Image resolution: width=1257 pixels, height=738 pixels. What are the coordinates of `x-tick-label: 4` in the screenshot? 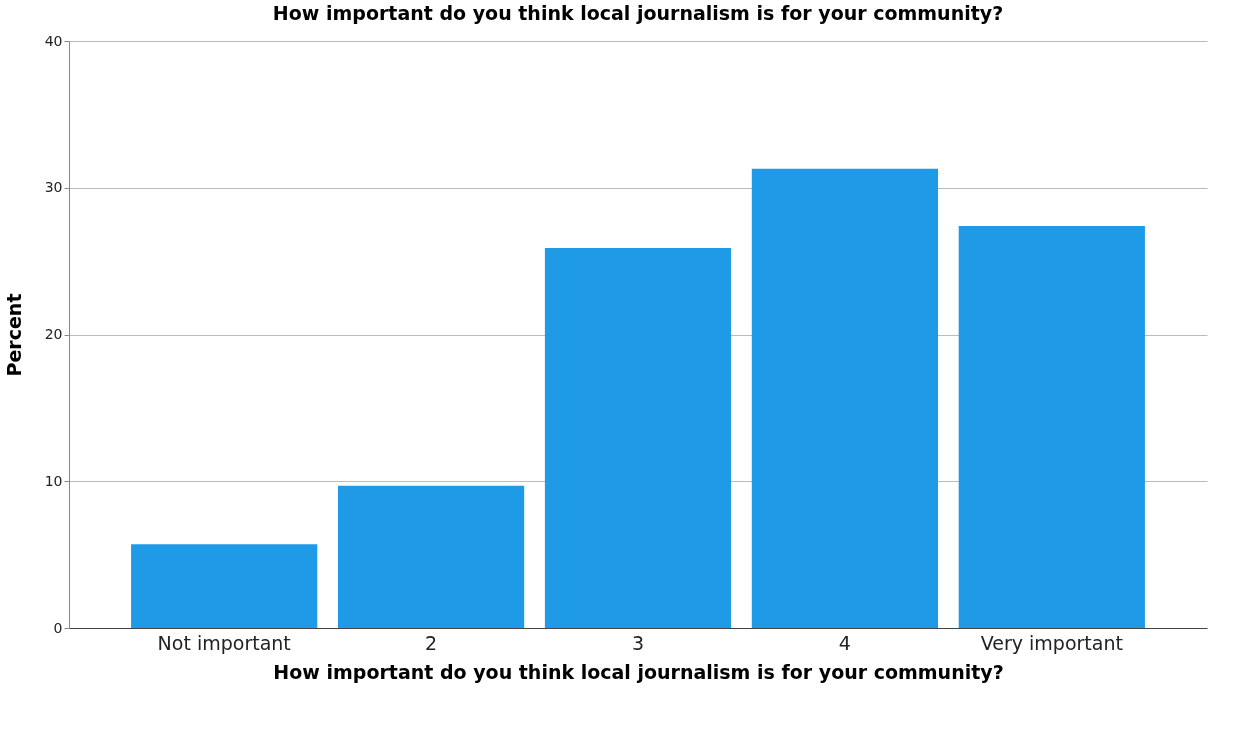 It's located at (844, 642).